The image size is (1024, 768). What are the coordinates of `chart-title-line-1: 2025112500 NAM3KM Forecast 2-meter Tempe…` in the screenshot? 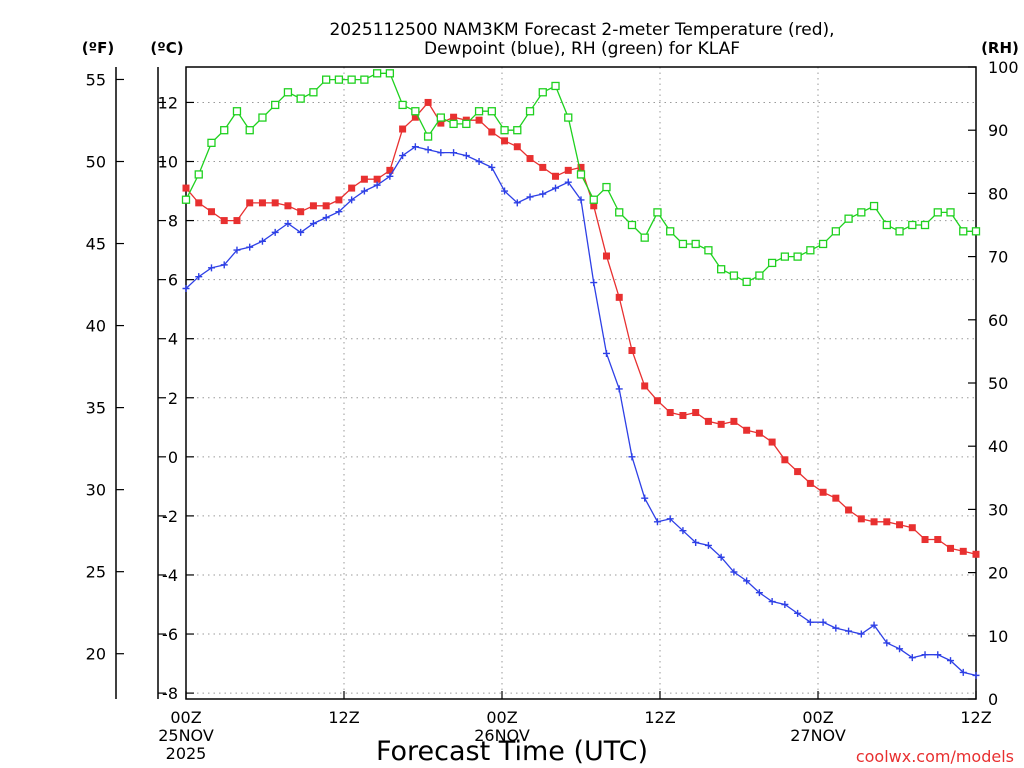 It's located at (581, 30).